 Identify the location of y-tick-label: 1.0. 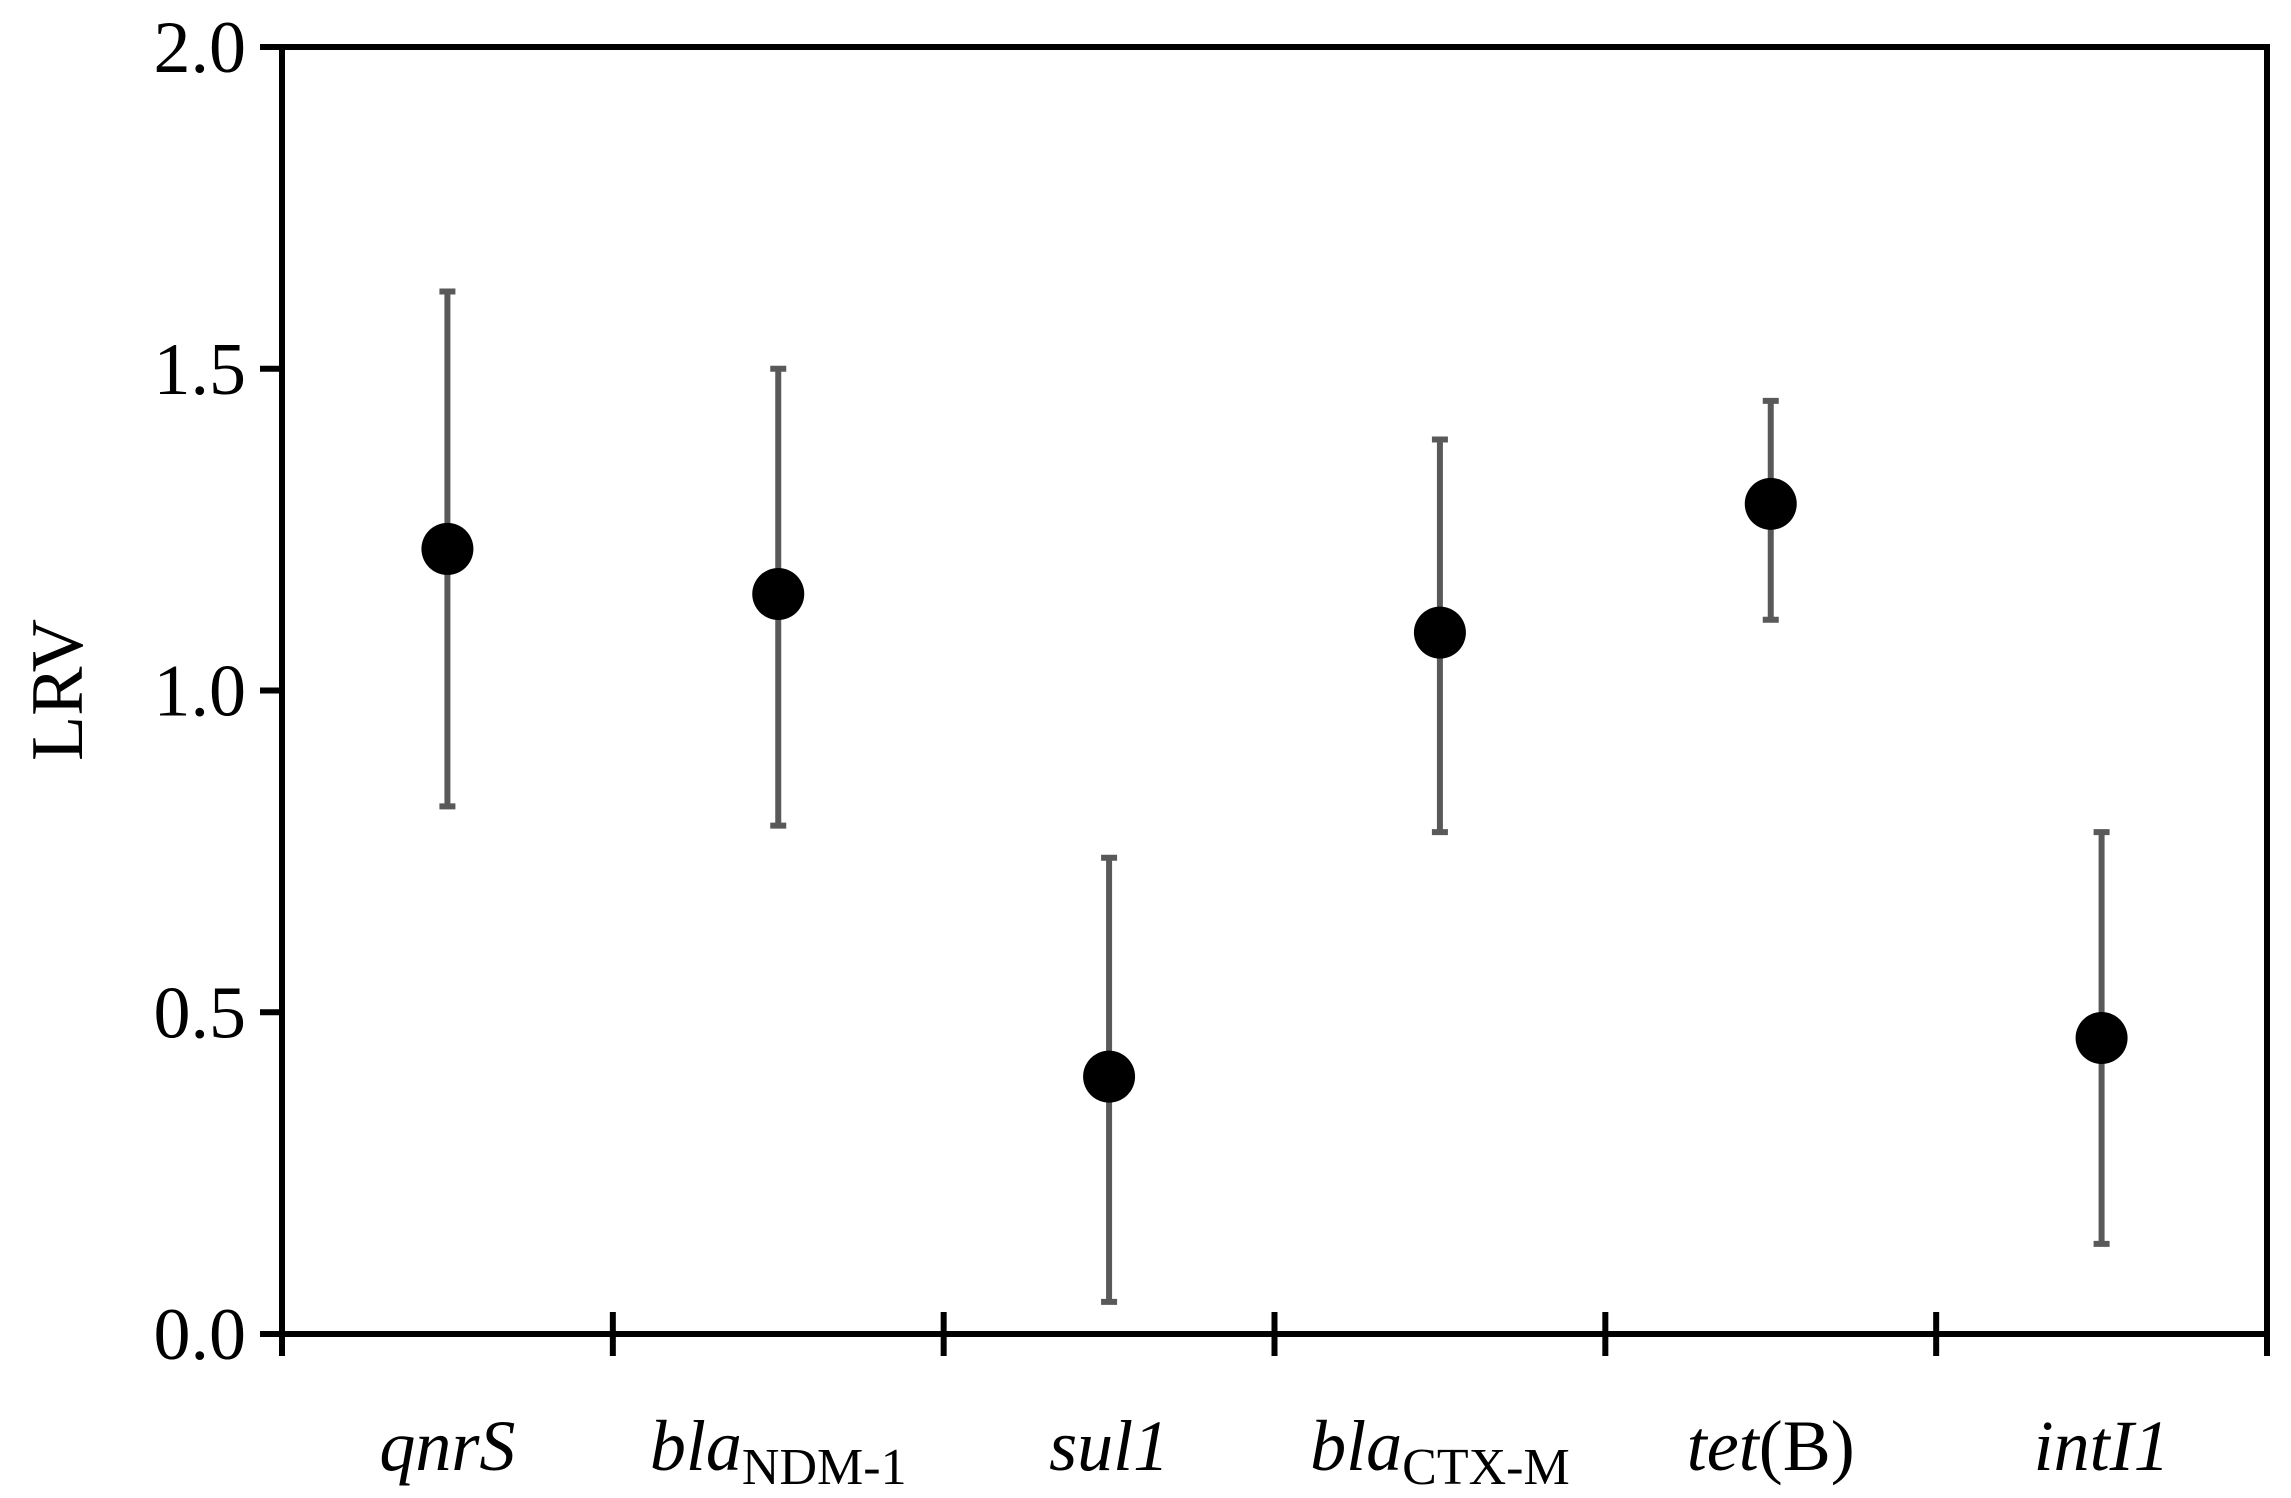
(200, 692).